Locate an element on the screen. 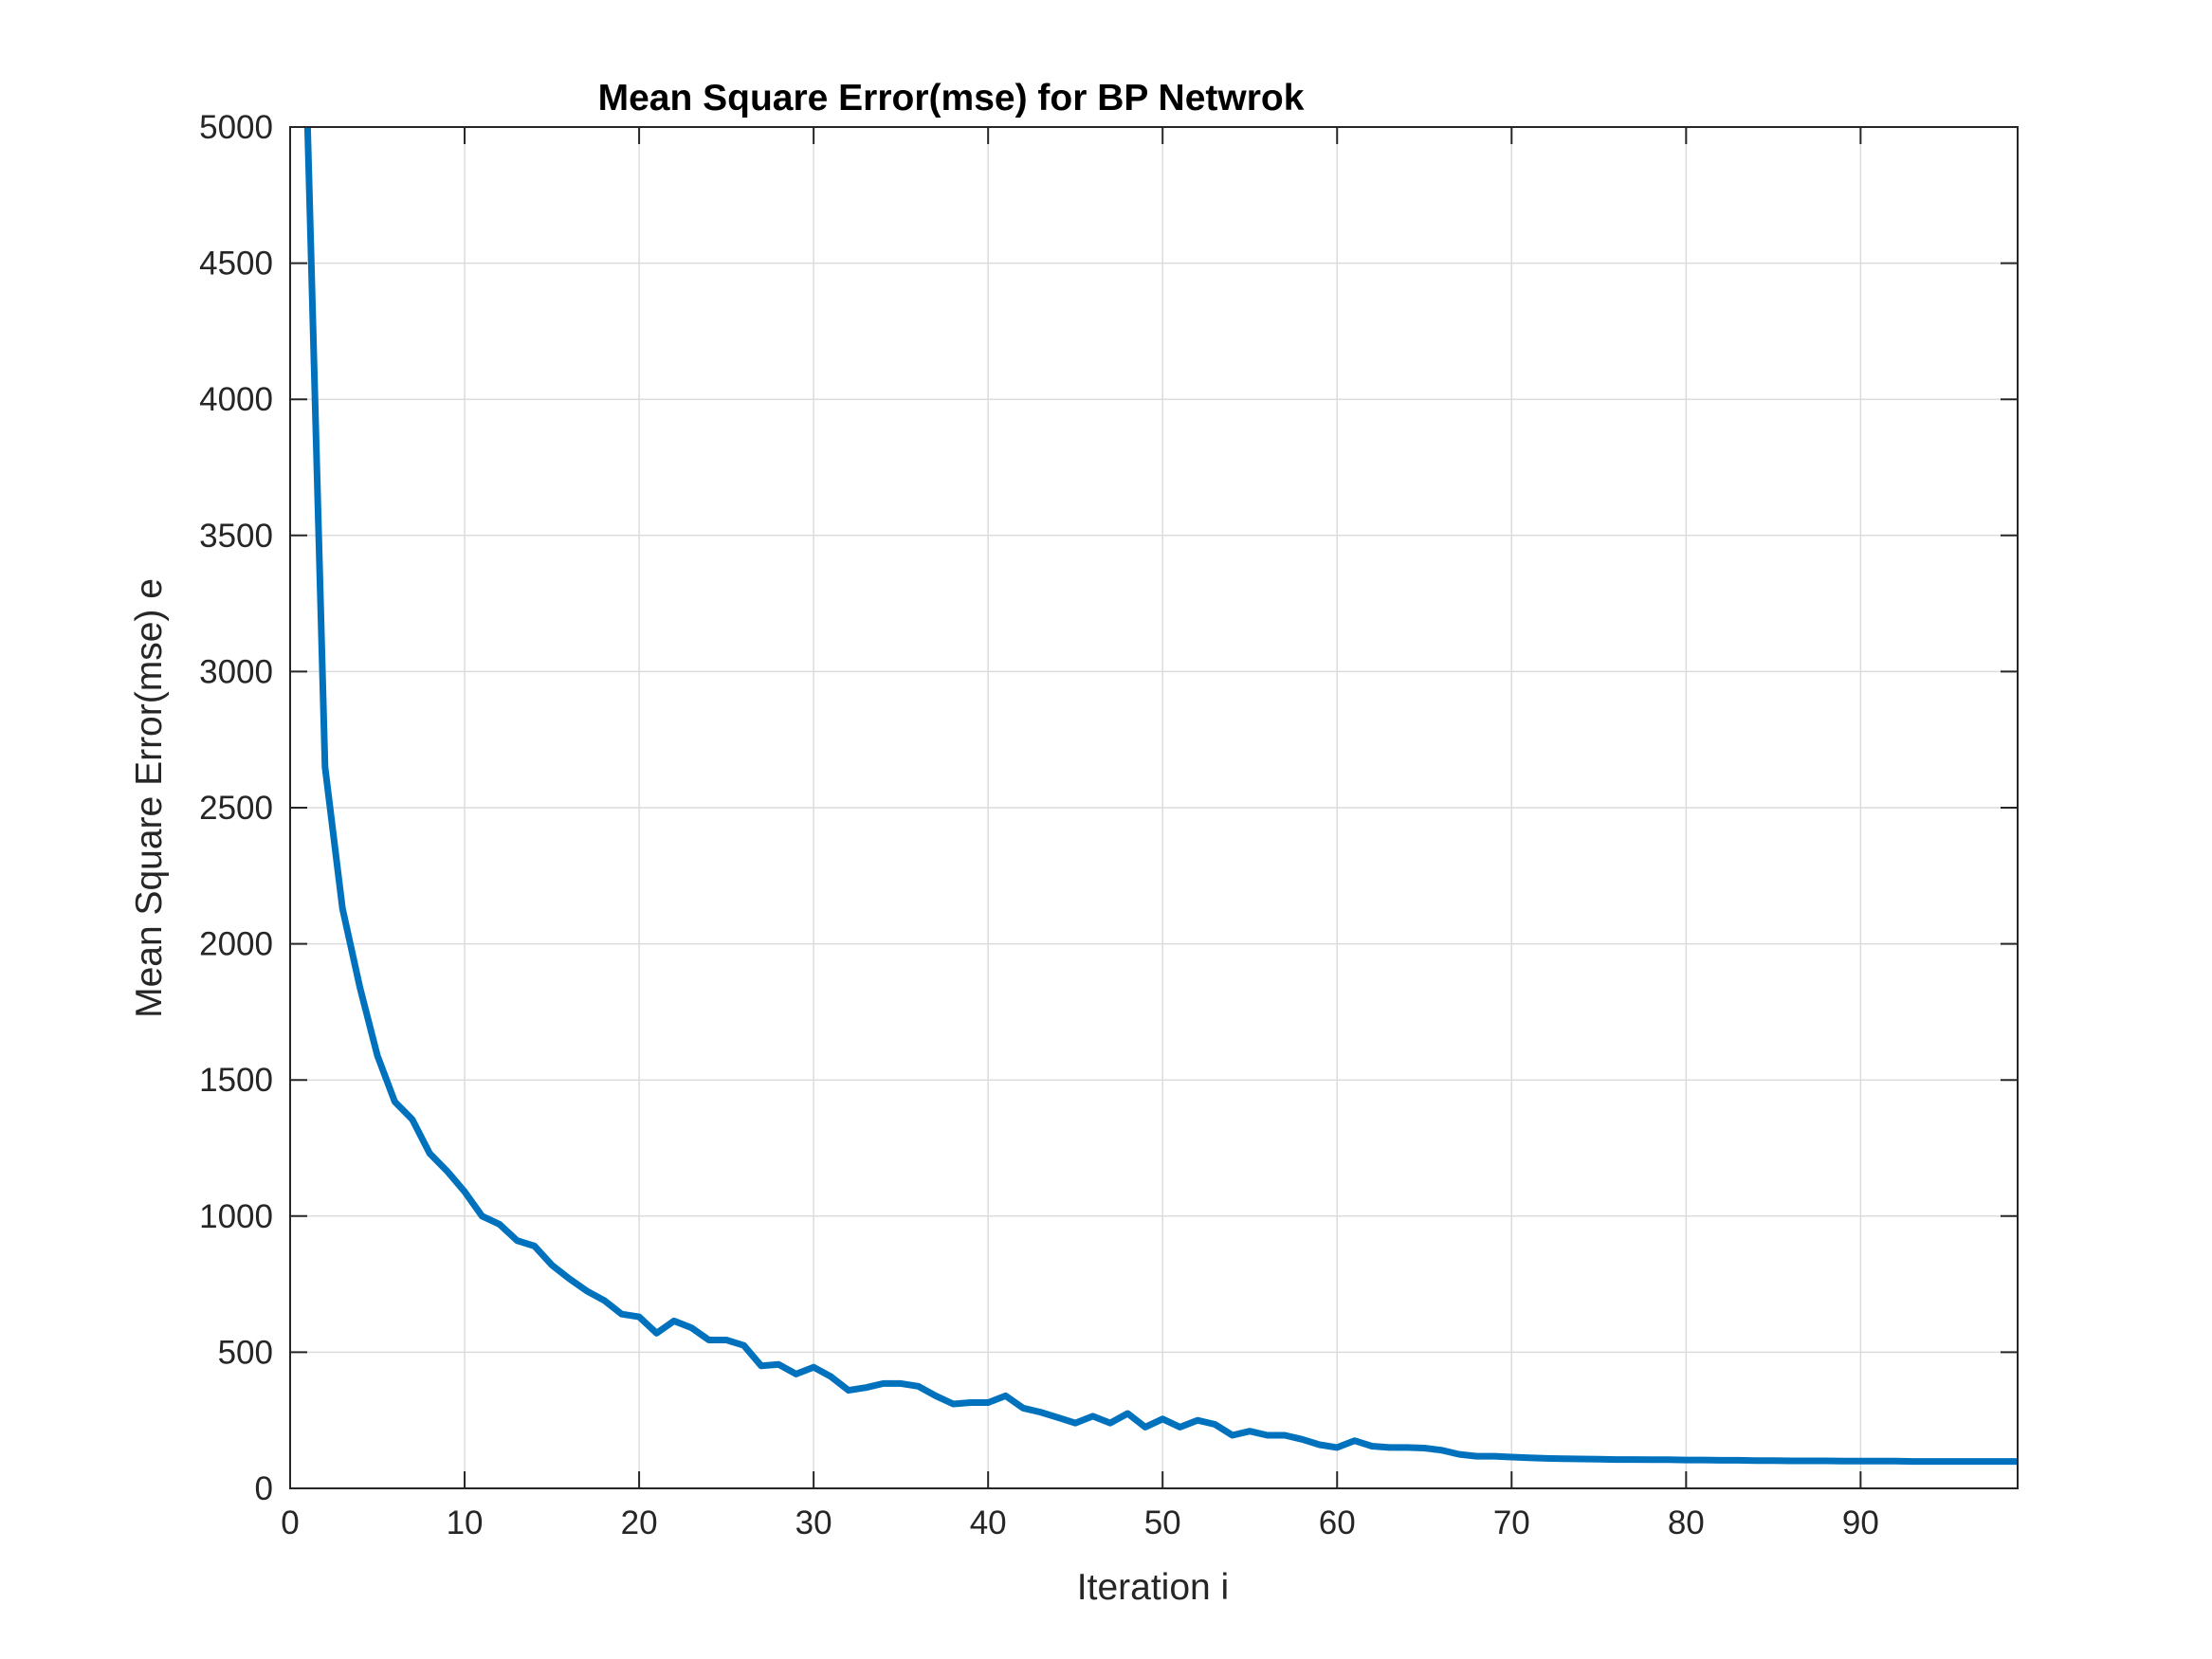 The width and height of the screenshot is (2212, 1659). x-axis-label: Iteration i is located at coordinates (1153, 1587).